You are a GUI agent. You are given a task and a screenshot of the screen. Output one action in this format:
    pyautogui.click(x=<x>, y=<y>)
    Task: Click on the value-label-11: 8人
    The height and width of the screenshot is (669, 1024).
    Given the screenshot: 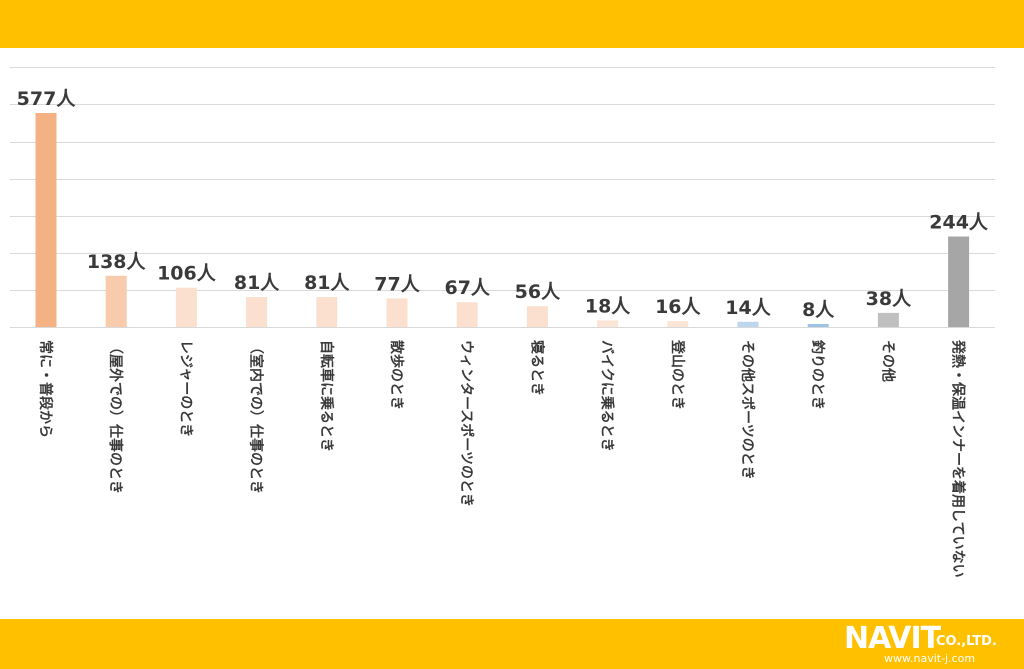 What is the action you would take?
    pyautogui.click(x=818, y=310)
    